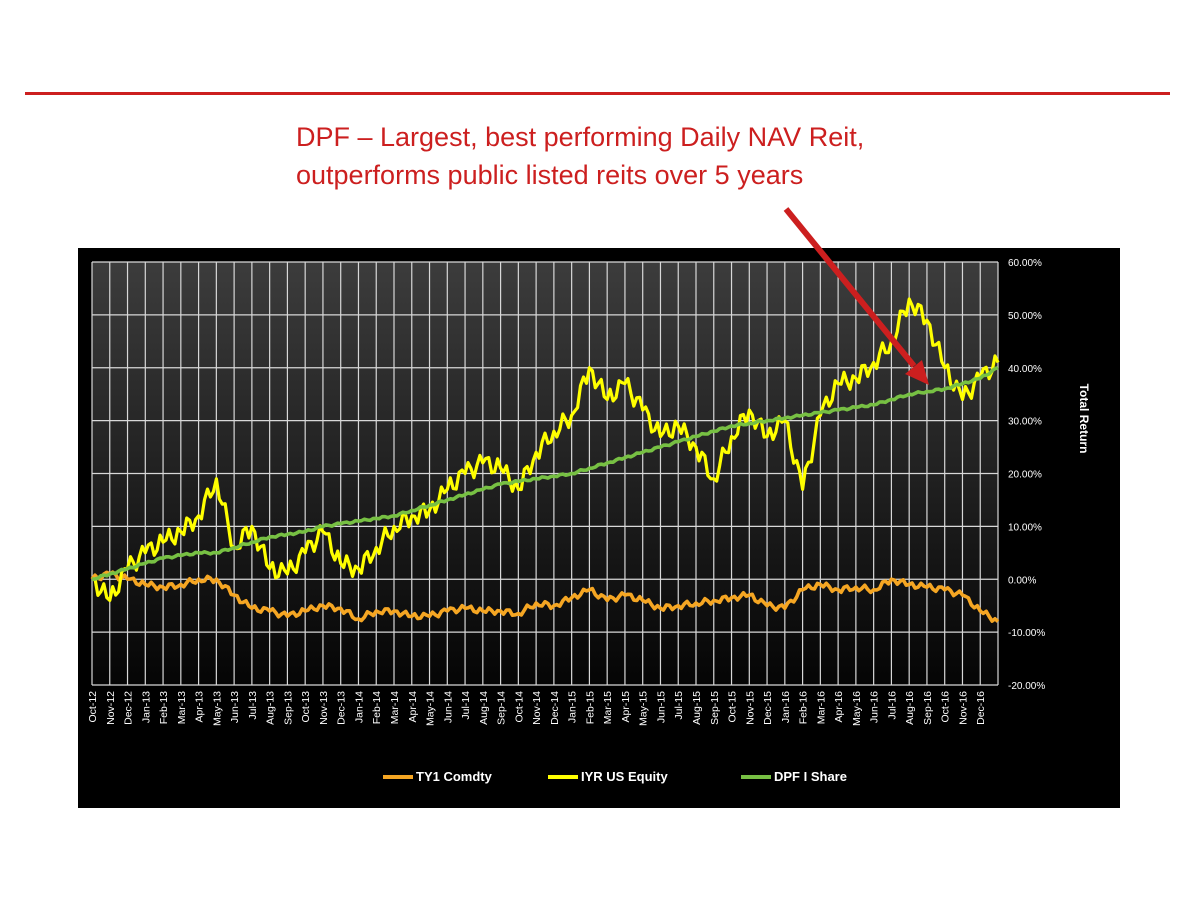 This screenshot has width=1200, height=900. Describe the element at coordinates (454, 776) in the screenshot. I see `legend-label: TY1 Comdty` at that location.